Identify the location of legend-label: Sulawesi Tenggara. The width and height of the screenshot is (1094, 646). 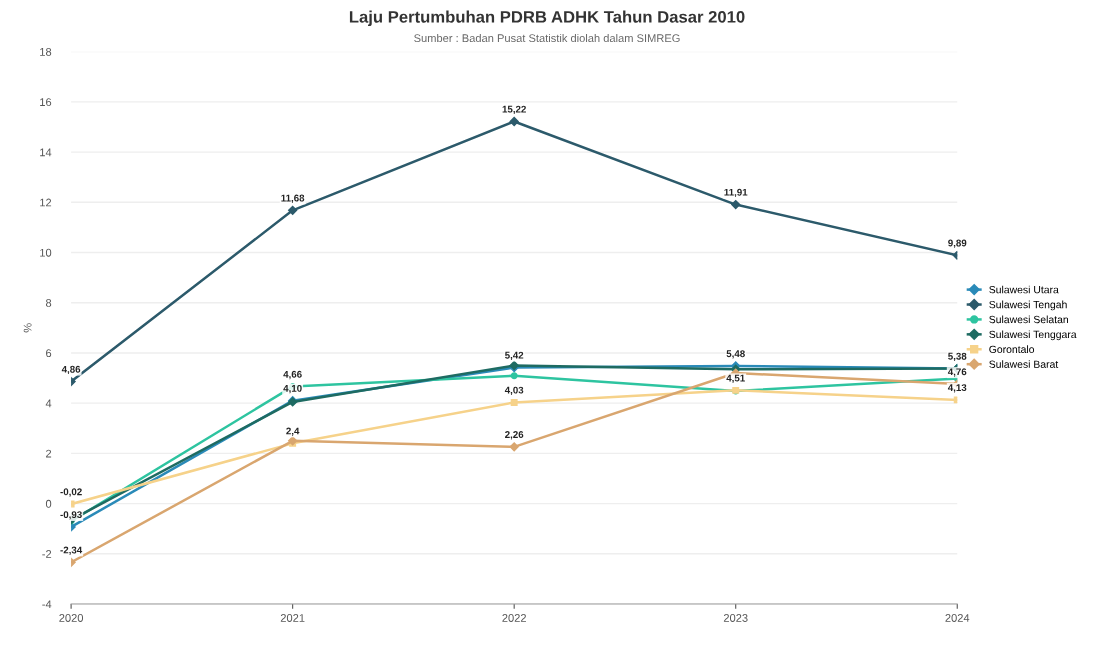
(1033, 335).